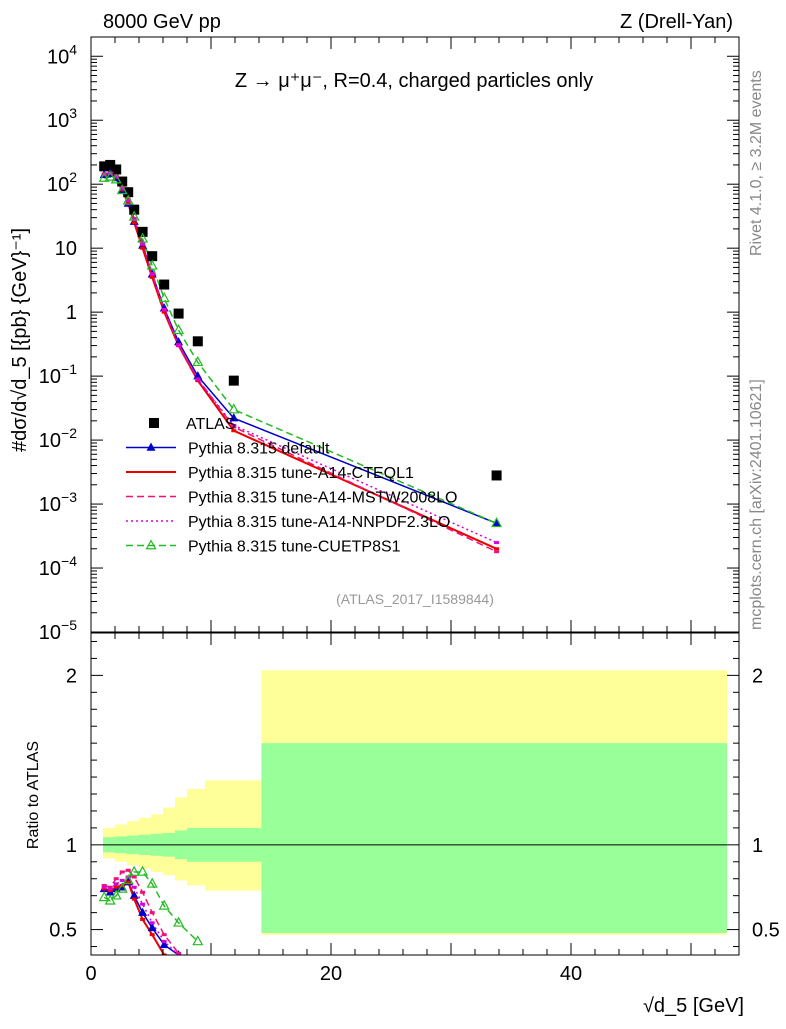 The width and height of the screenshot is (786, 1029). Describe the element at coordinates (50, 633) in the screenshot. I see `main-ytick-base-9: 10` at that location.